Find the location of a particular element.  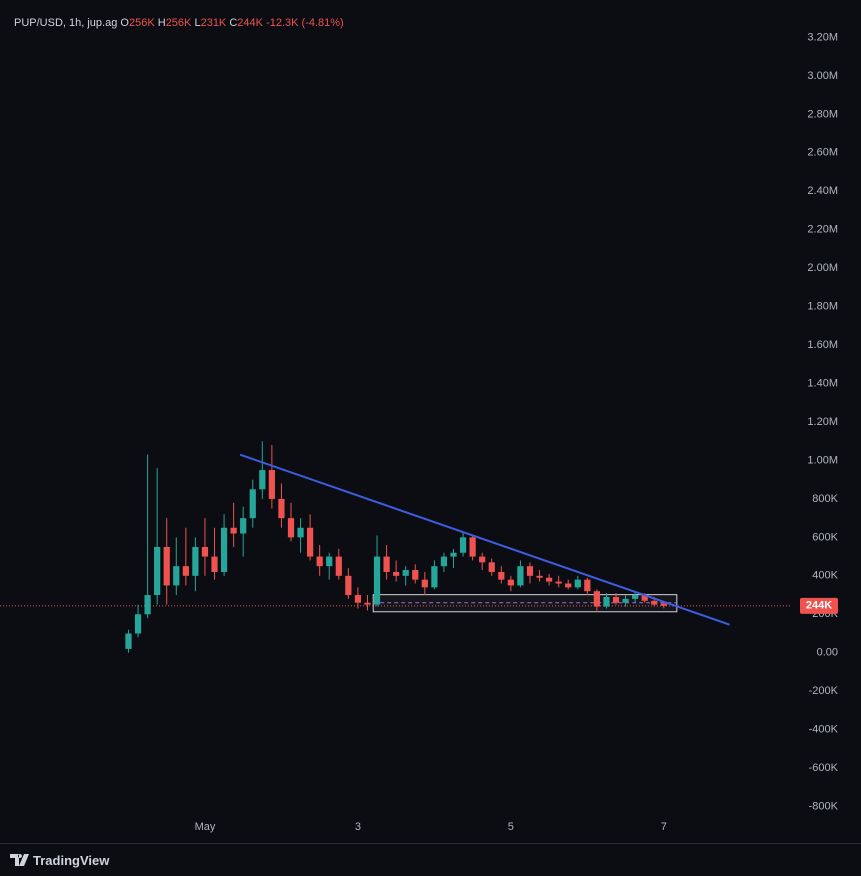

y-tick-label: 1.40M is located at coordinates (822, 383).